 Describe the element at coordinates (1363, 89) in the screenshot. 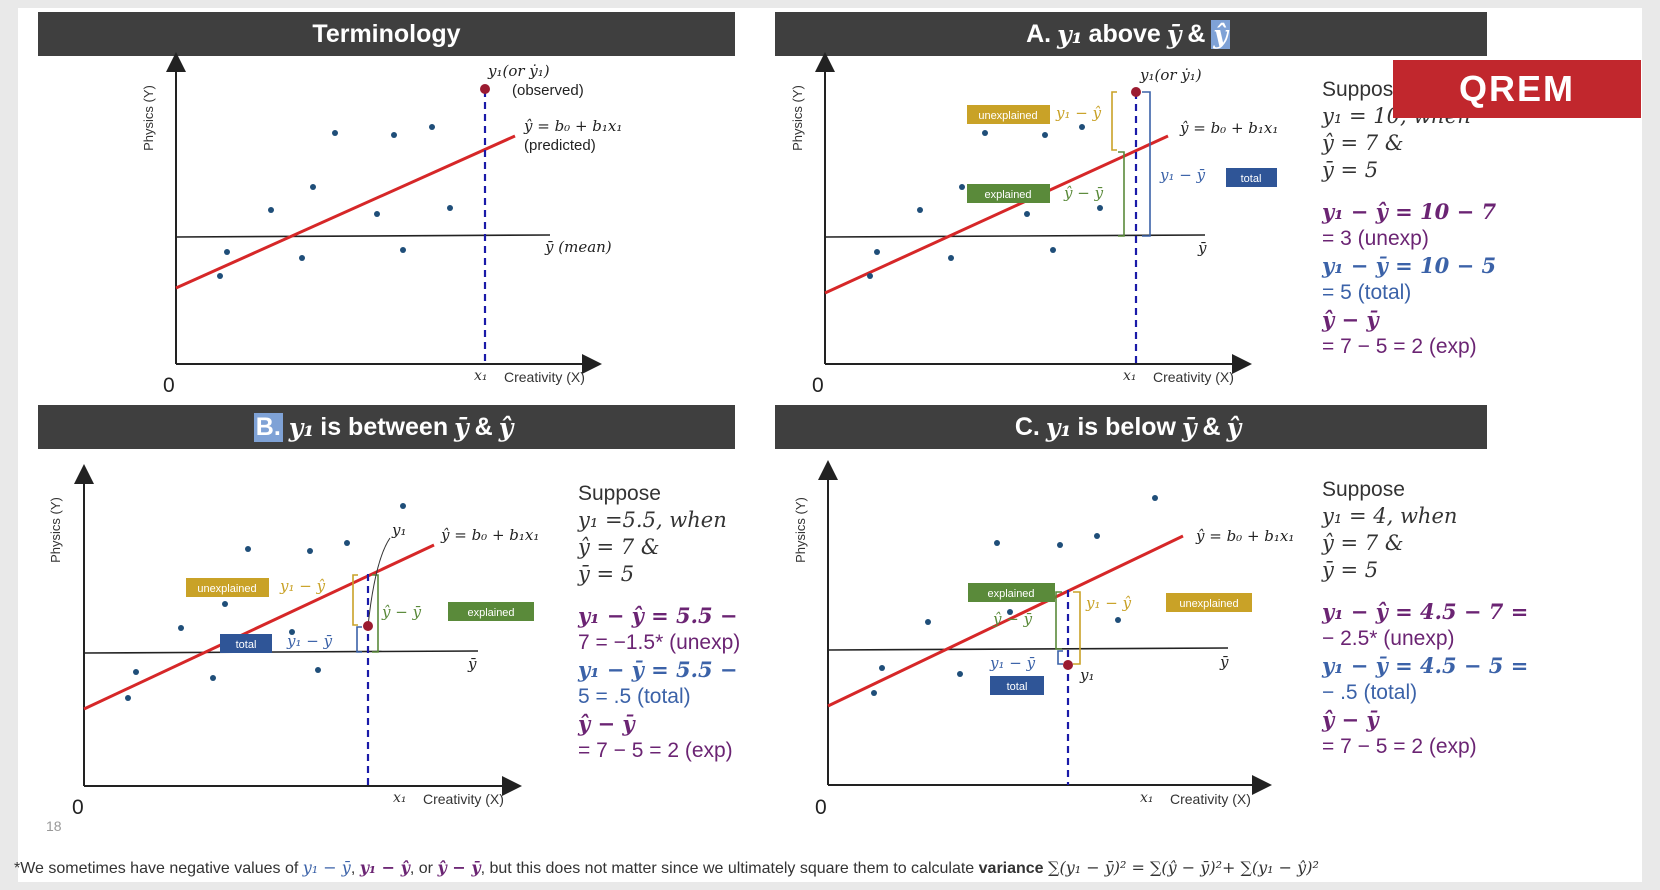

I see `a-text-suppose: Suppose` at that location.